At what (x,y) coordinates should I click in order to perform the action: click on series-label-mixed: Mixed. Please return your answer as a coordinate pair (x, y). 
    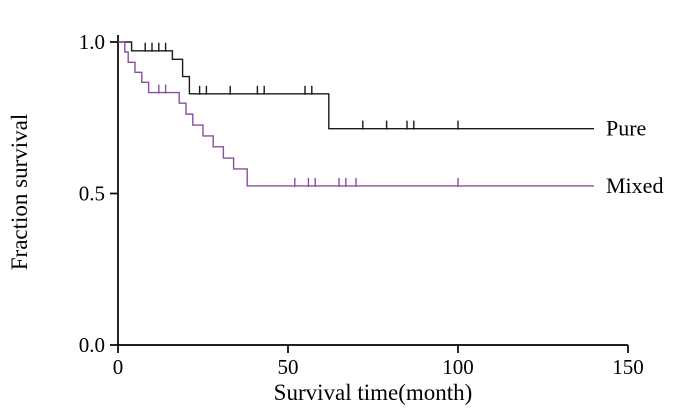
    Looking at the image, I should click on (634, 185).